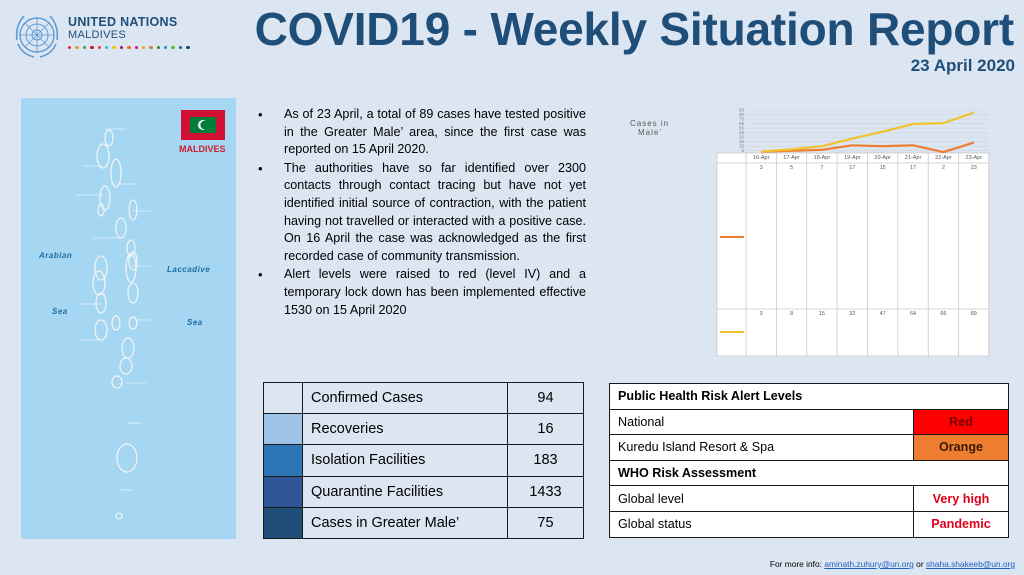 This screenshot has height=575, width=1024. What do you see at coordinates (545, 491) in the screenshot?
I see `stats-value: 1433` at bounding box center [545, 491].